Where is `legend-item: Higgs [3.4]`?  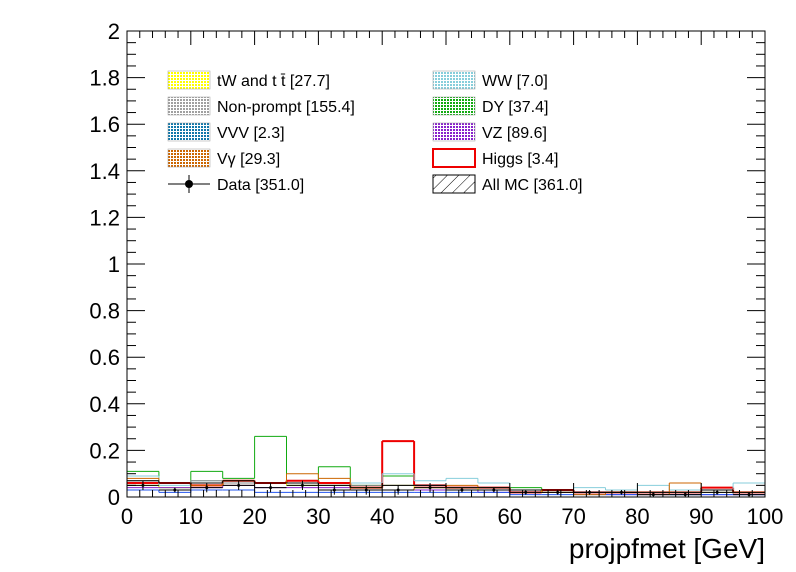 legend-item: Higgs [3.4] is located at coordinates (495, 158).